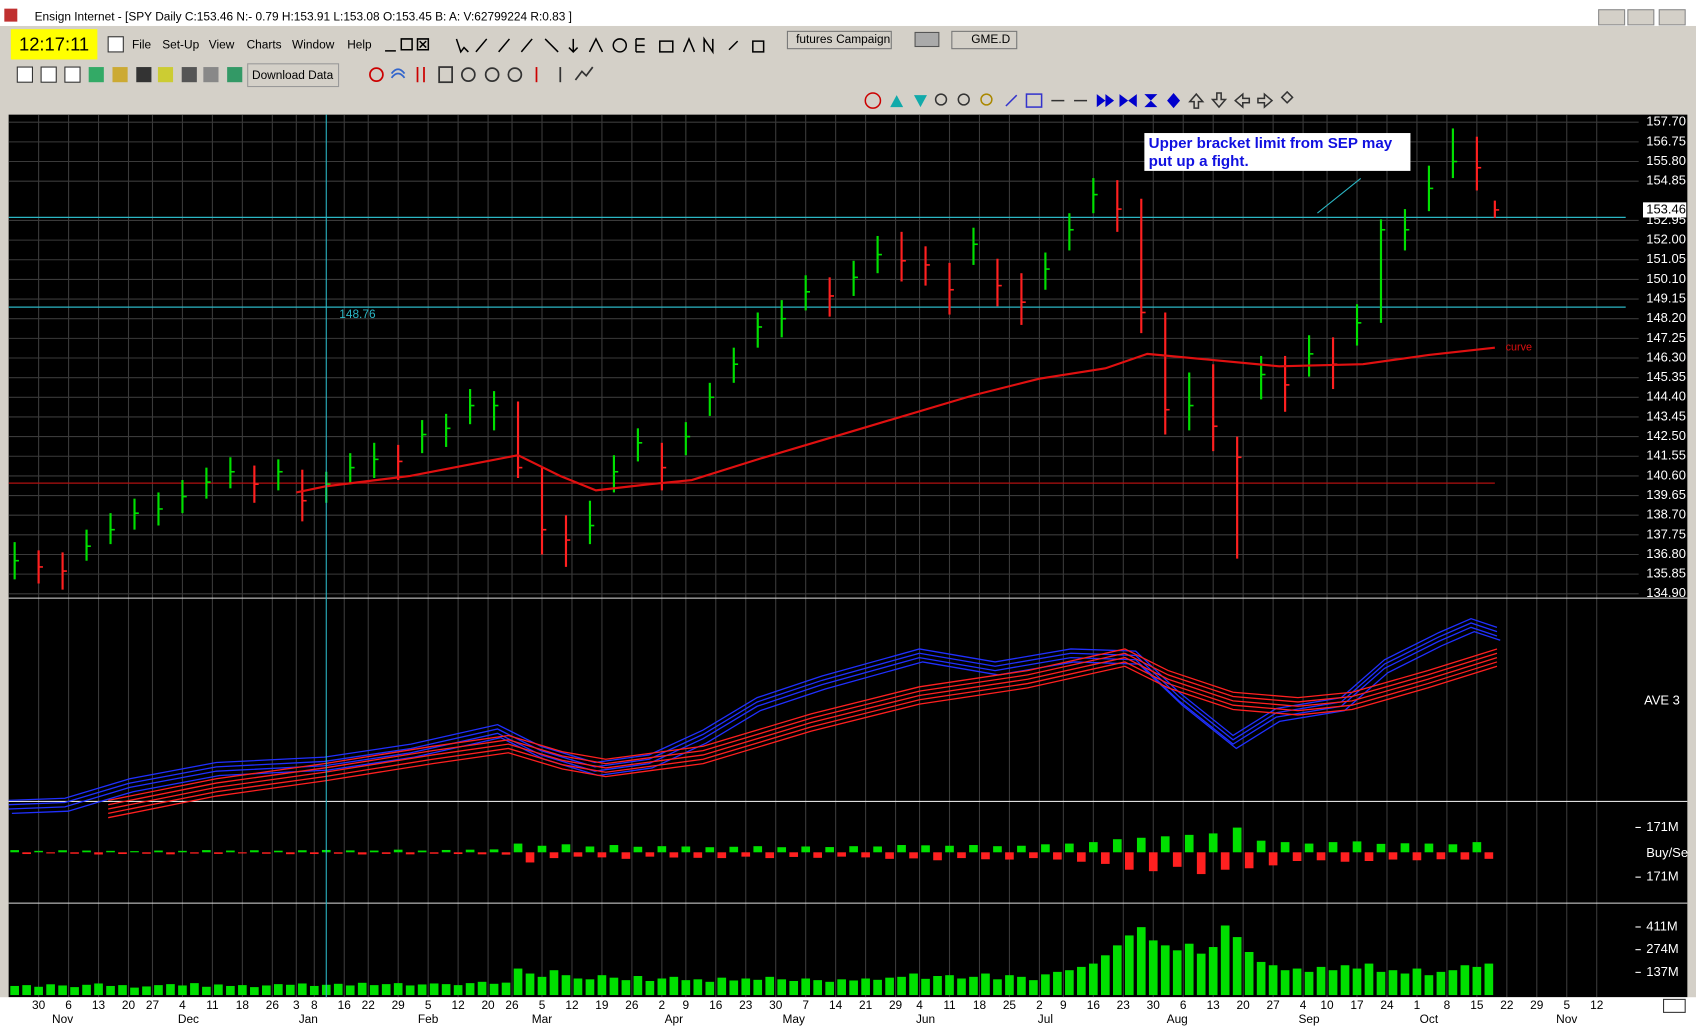 This screenshot has width=1696, height=1034. What do you see at coordinates (62, 1019) in the screenshot?
I see `month-label: Nov` at bounding box center [62, 1019].